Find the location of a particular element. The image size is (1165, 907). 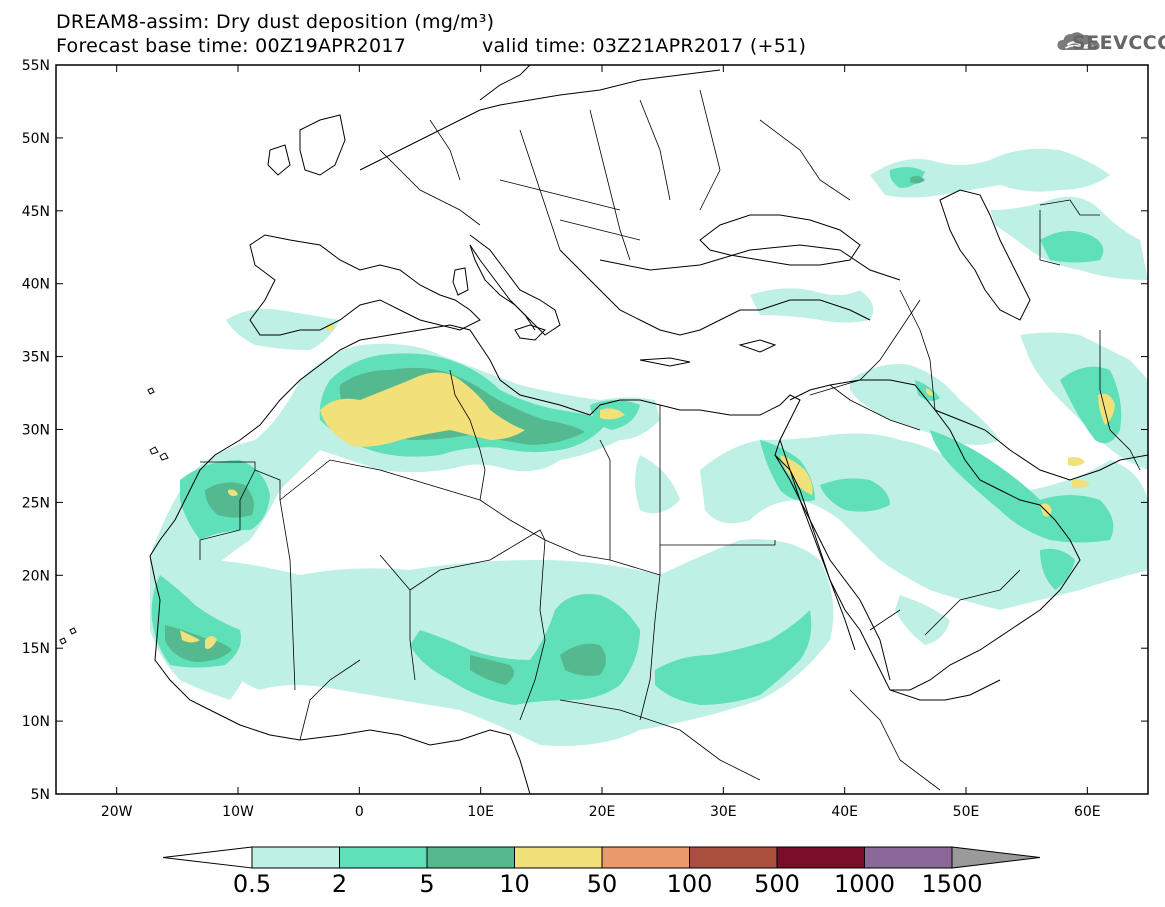

x-tick-label: 30E is located at coordinates (723, 812).